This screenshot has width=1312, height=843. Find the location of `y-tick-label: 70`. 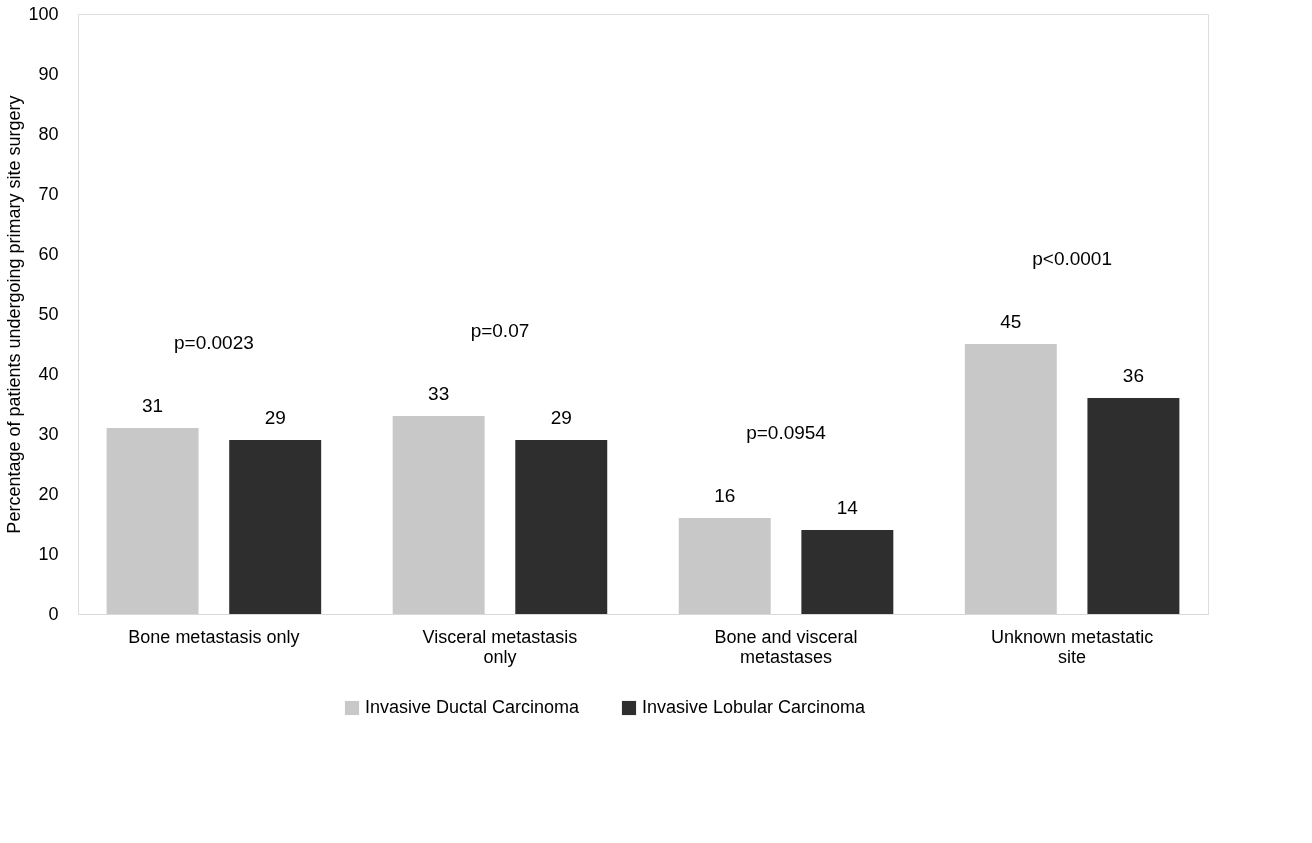

y-tick-label: 70 is located at coordinates (48, 193).